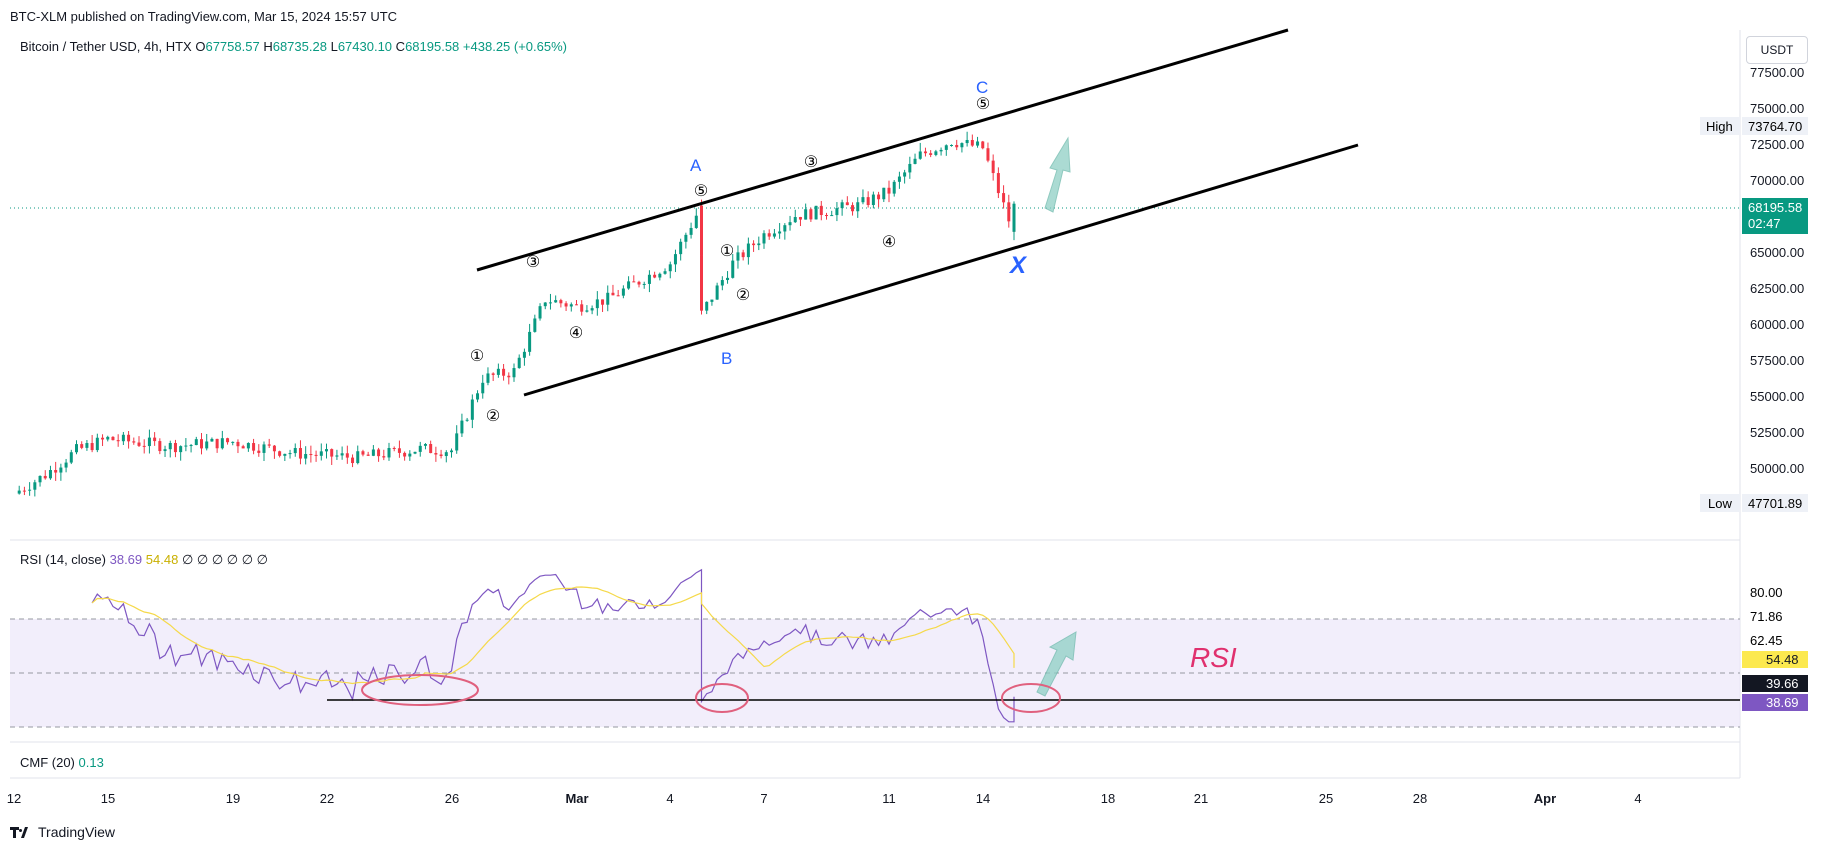 The height and width of the screenshot is (858, 1824). Describe the element at coordinates (1764, 223) in the screenshot. I see `countdown-value: 02:47` at that location.